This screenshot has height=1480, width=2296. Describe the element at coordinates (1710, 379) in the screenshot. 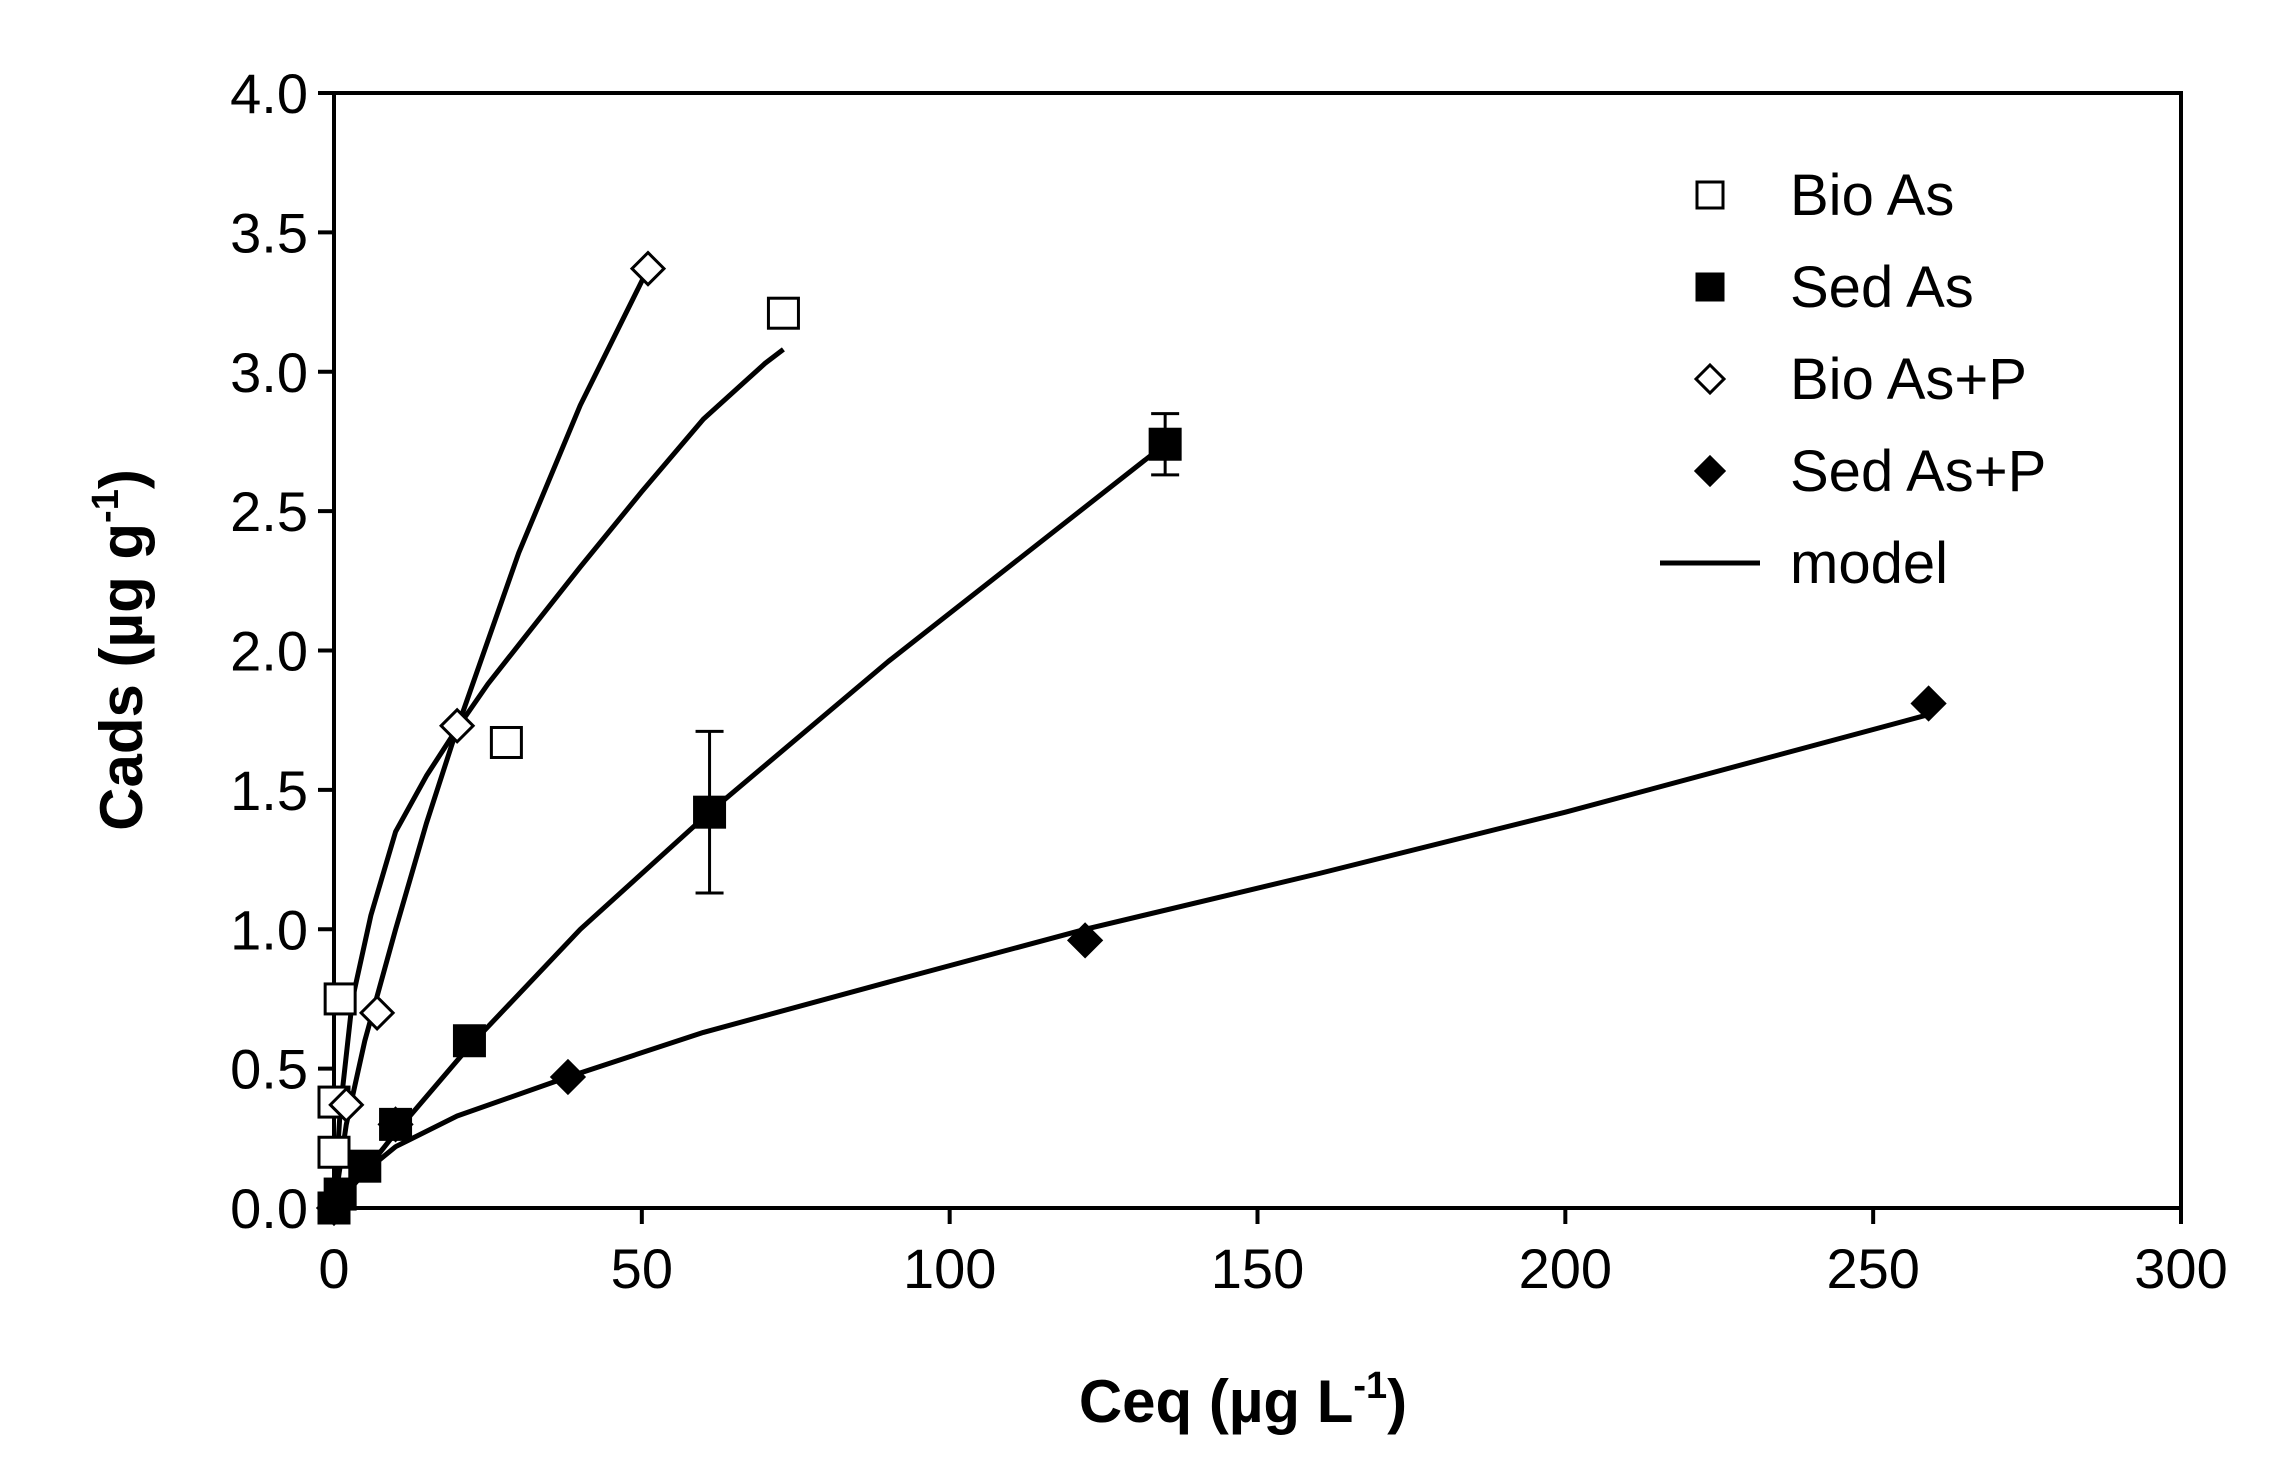

I see `legend-marker-bio-as-p` at that location.